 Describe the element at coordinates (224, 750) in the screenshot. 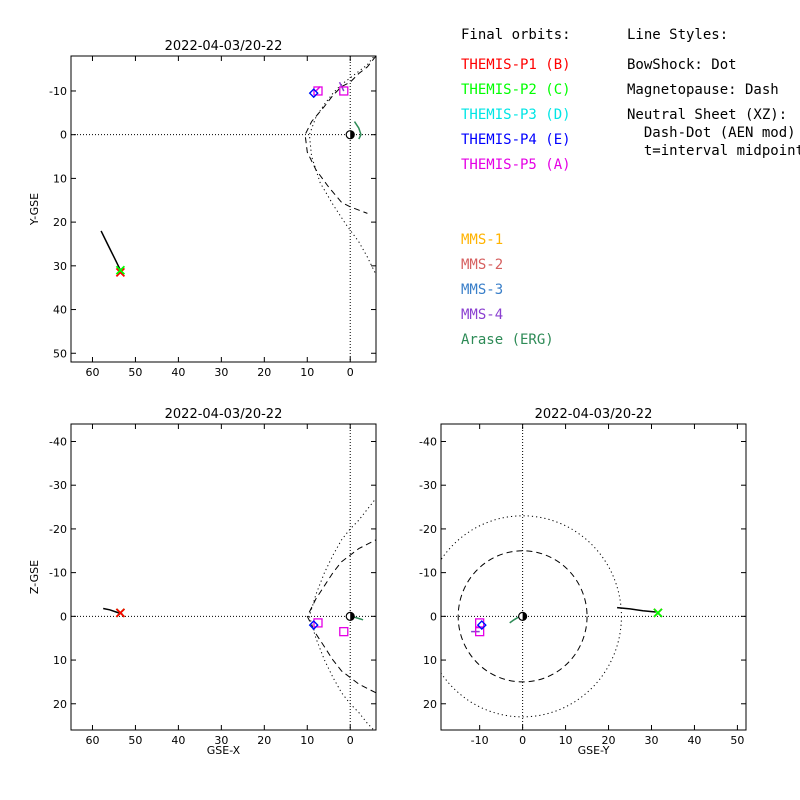

I see `x-axis-label: GSE-X` at that location.